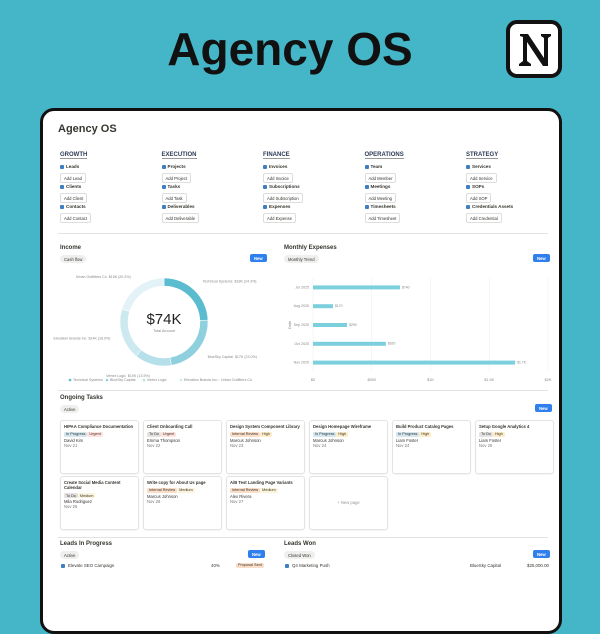 The image size is (600, 634). I want to click on nav-link: Meetings, so click(380, 186).